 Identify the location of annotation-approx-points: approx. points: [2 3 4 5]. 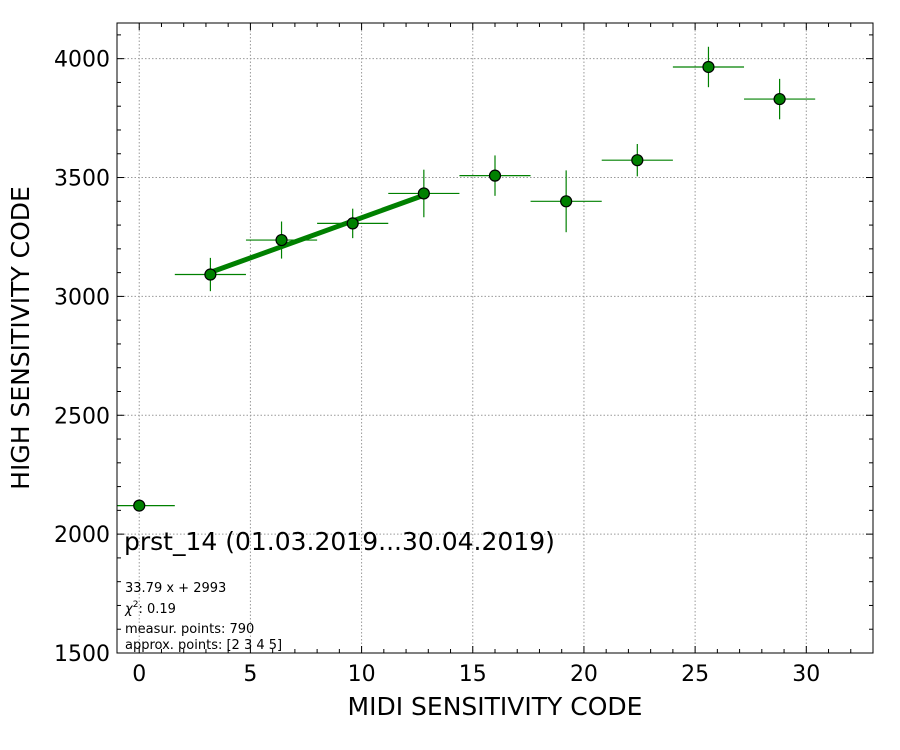
(203, 645).